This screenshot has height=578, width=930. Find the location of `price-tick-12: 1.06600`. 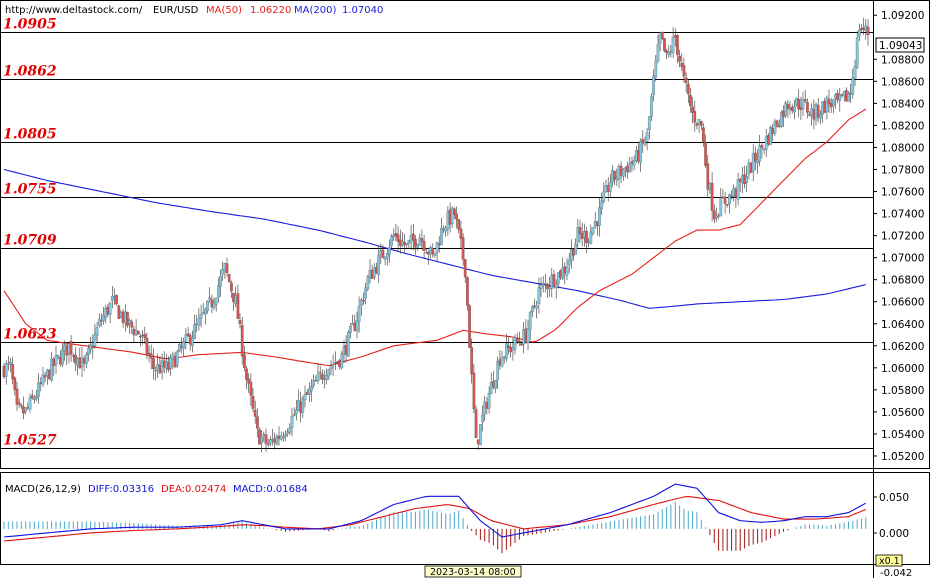

price-tick-12: 1.06600 is located at coordinates (902, 303).